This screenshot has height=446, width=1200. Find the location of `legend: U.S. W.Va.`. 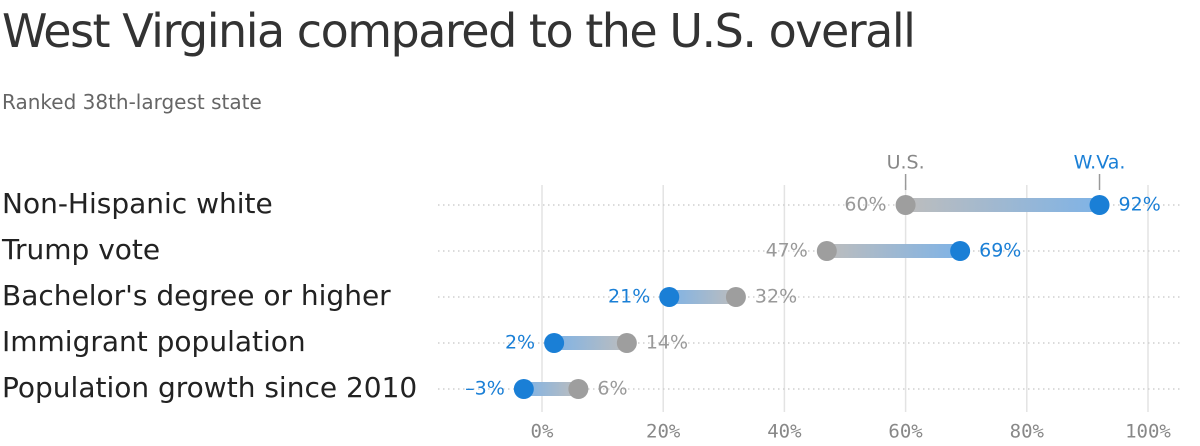

legend: U.S. W.Va. is located at coordinates (1006, 171).